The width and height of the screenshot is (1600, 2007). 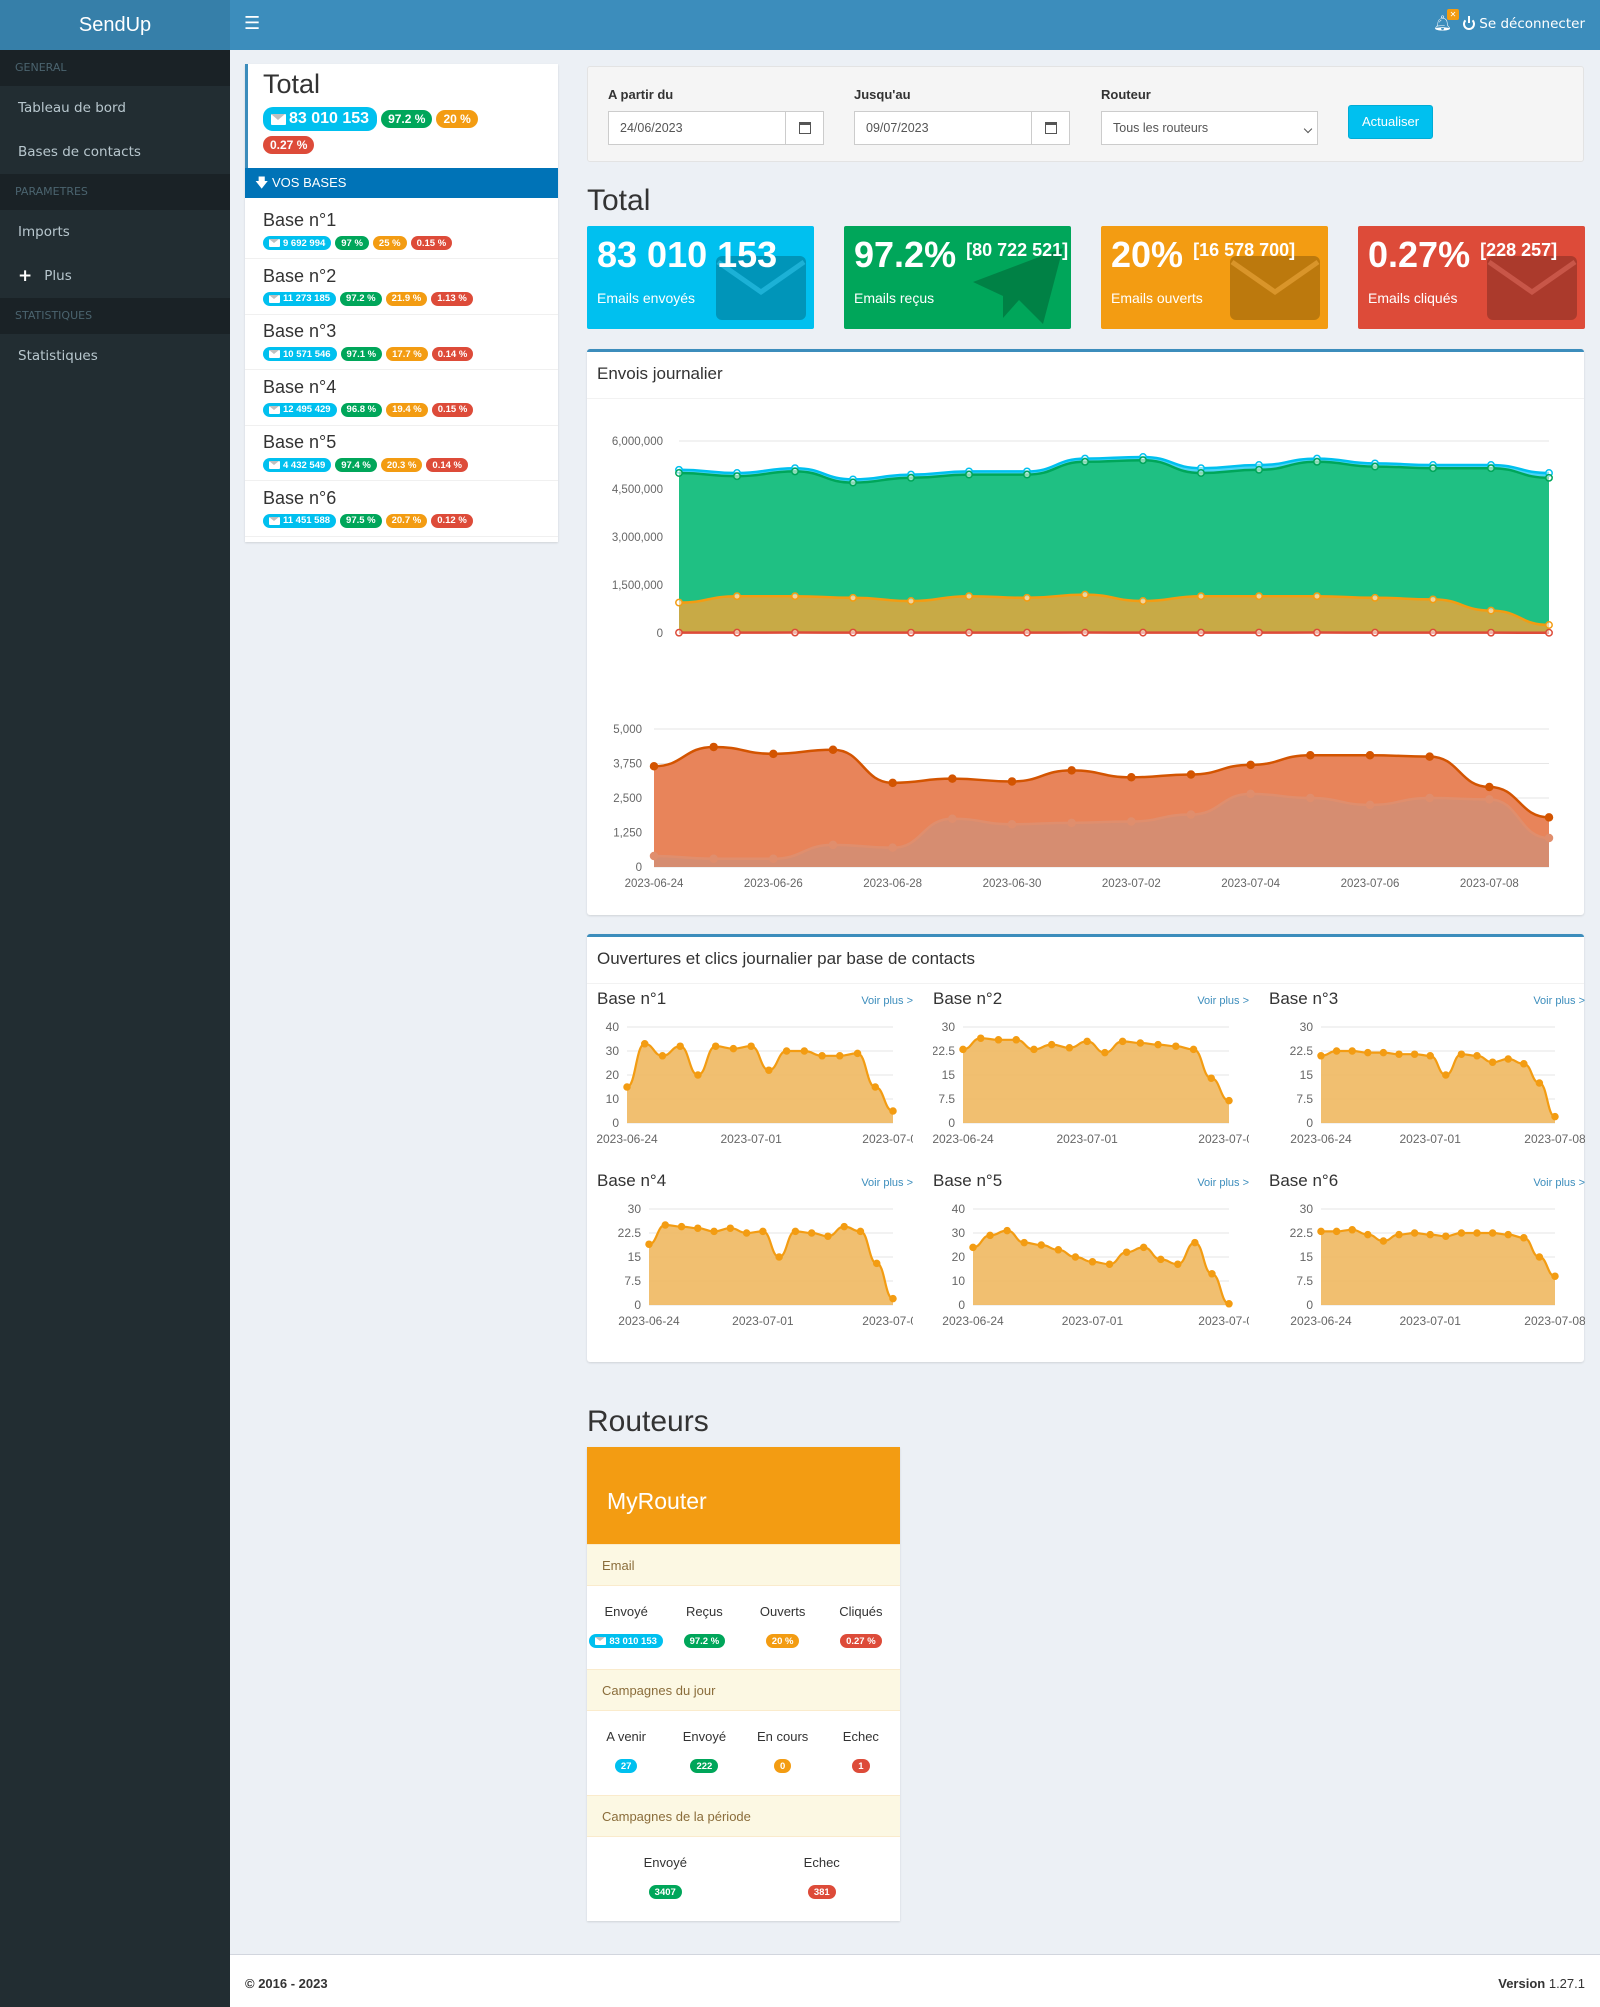 I want to click on router-col-label: Ouverts, so click(x=782, y=1611).